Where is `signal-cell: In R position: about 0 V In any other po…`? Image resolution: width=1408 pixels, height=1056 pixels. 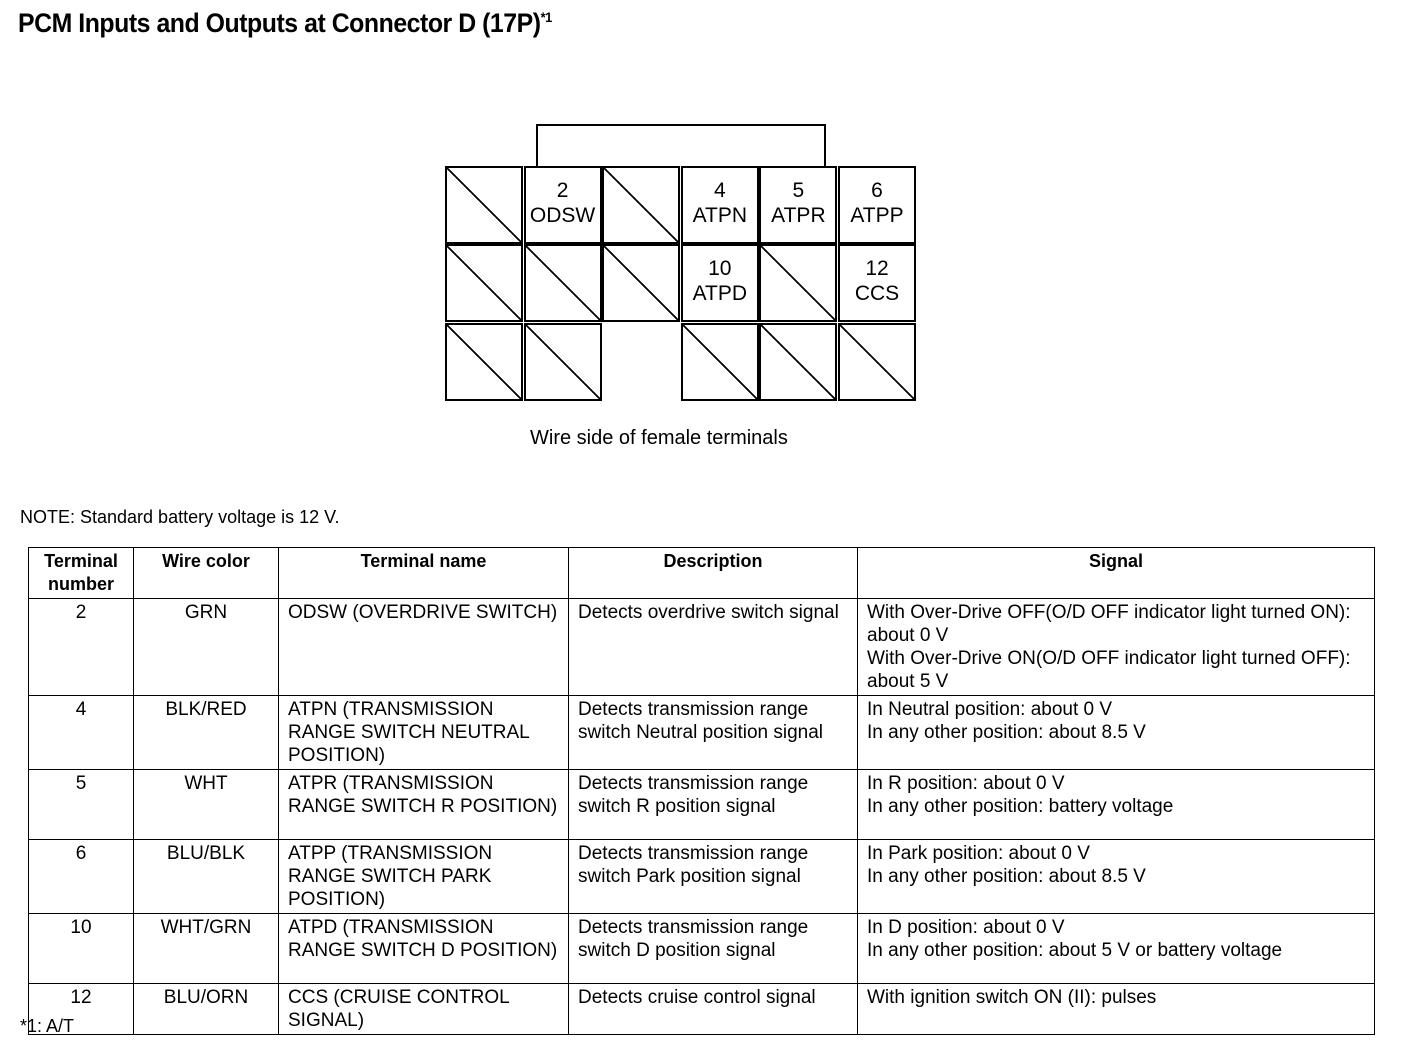
signal-cell: In R position: about 0 V In any other po… is located at coordinates (1116, 804).